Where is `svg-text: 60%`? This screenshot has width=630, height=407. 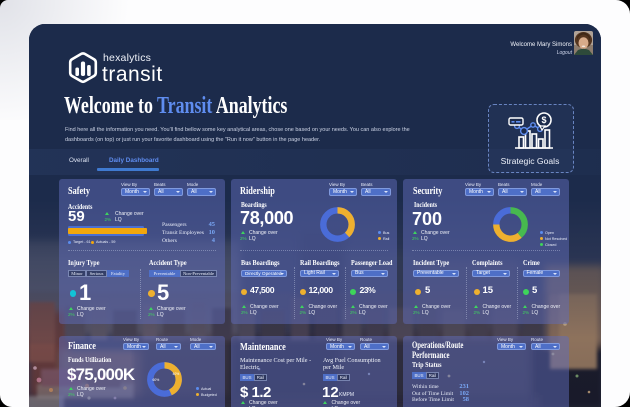
svg-text: 60% is located at coordinates (156, 380).